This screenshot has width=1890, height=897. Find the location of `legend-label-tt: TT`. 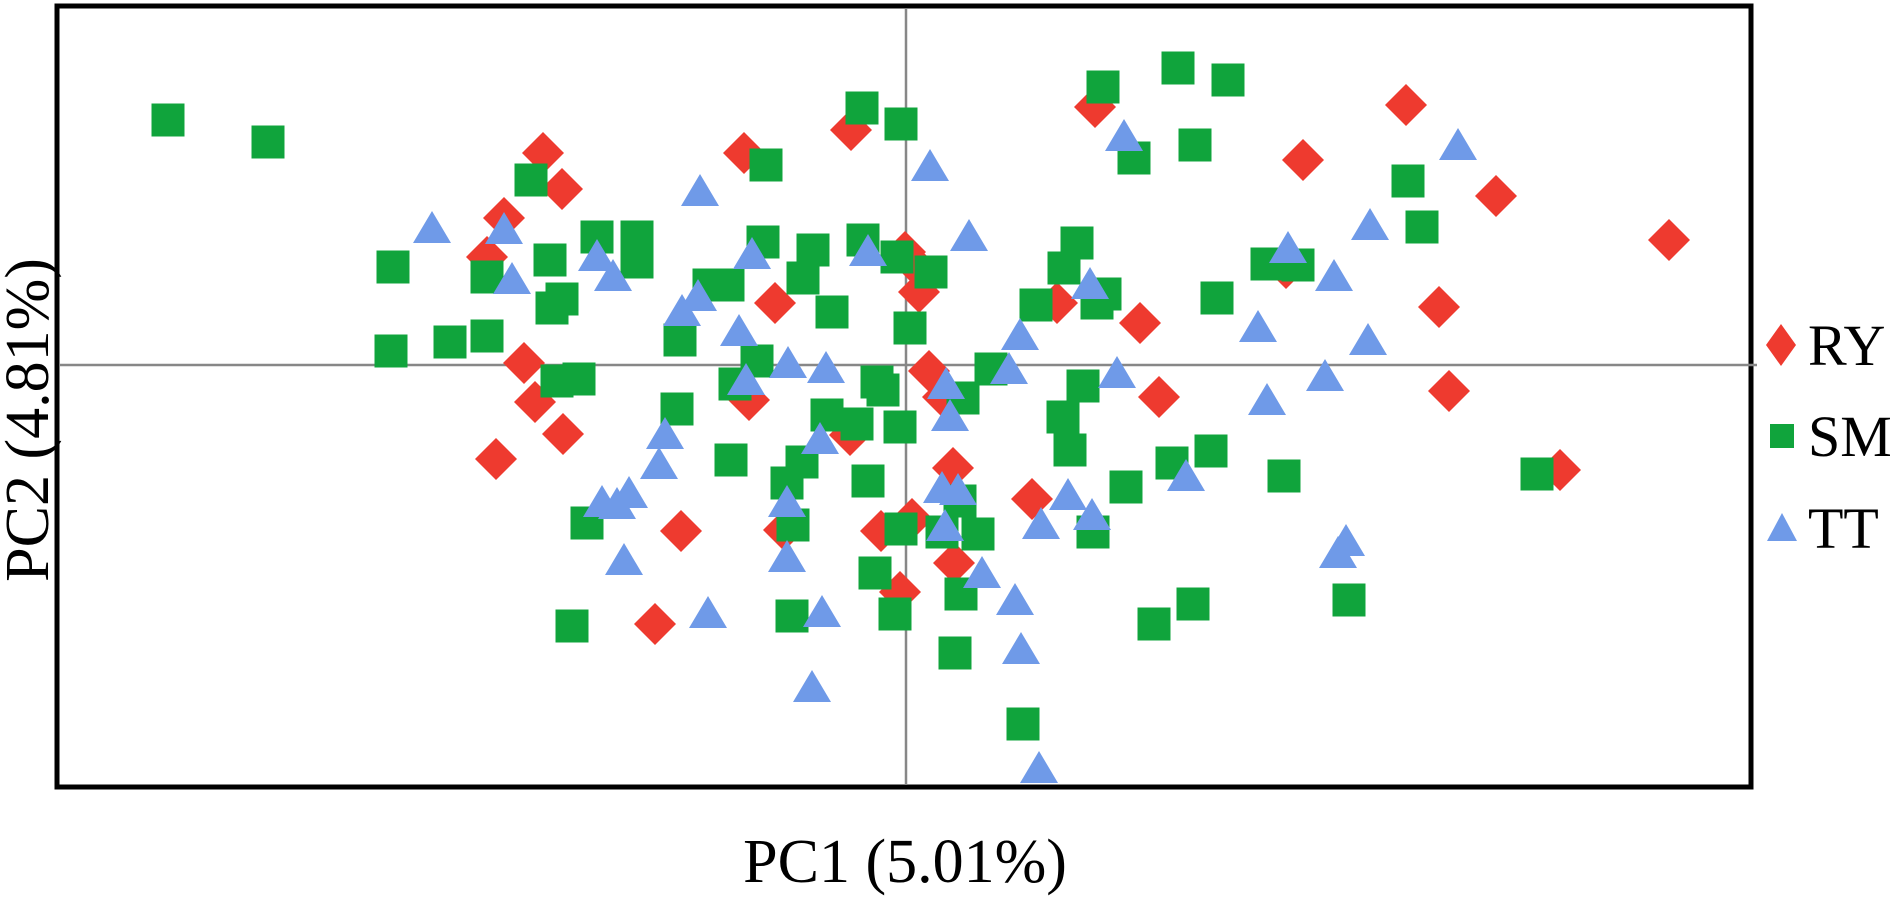

legend-label-tt: TT is located at coordinates (1843, 528).